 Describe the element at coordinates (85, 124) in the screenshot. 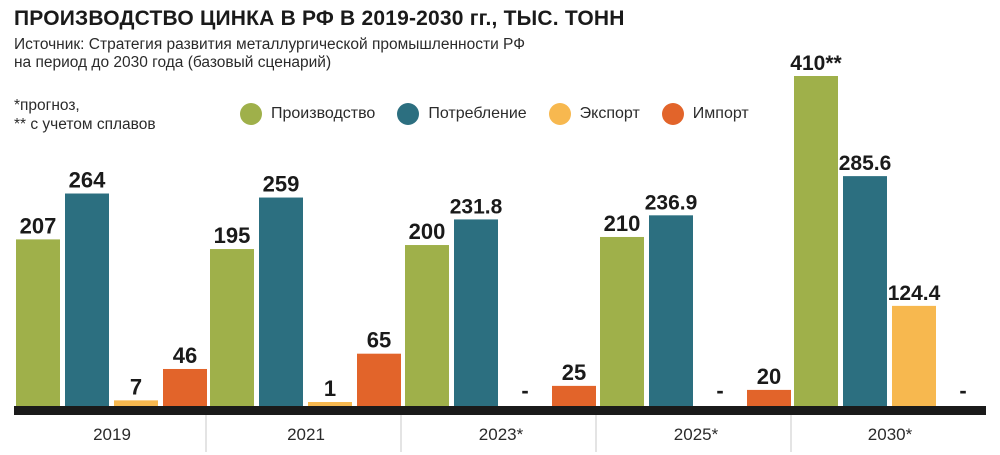

I see `footnote-line-2: ** с учетом сплавов` at that location.